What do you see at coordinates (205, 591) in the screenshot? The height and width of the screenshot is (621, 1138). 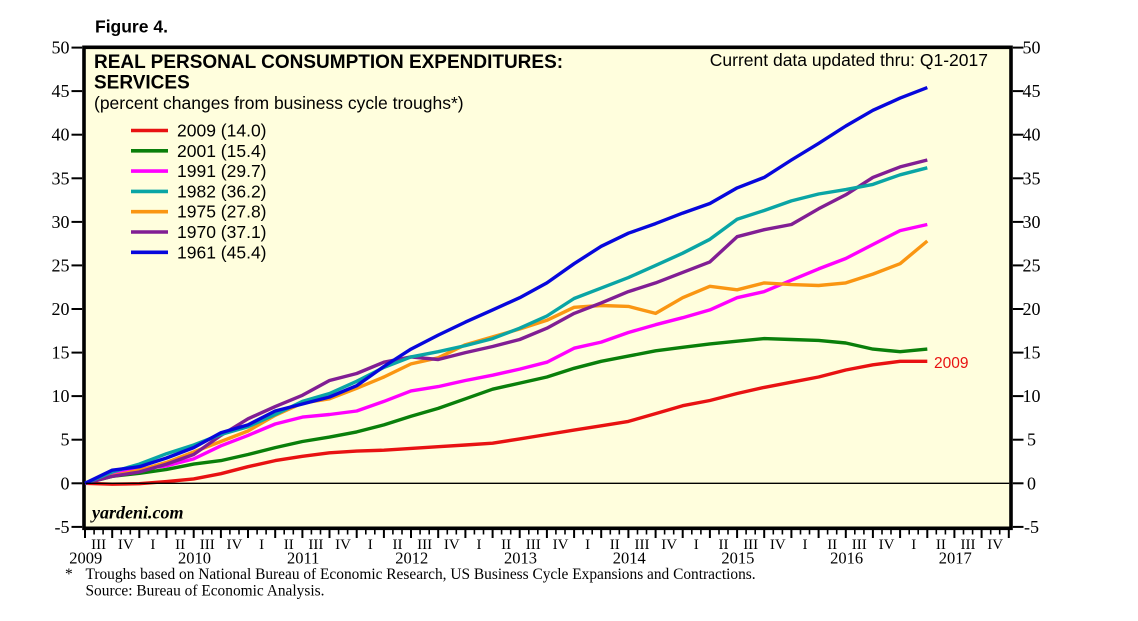 I see `svg-text:Source: Bureau of Economic Ana: Source: Bureau of Economic Analysis.` at bounding box center [205, 591].